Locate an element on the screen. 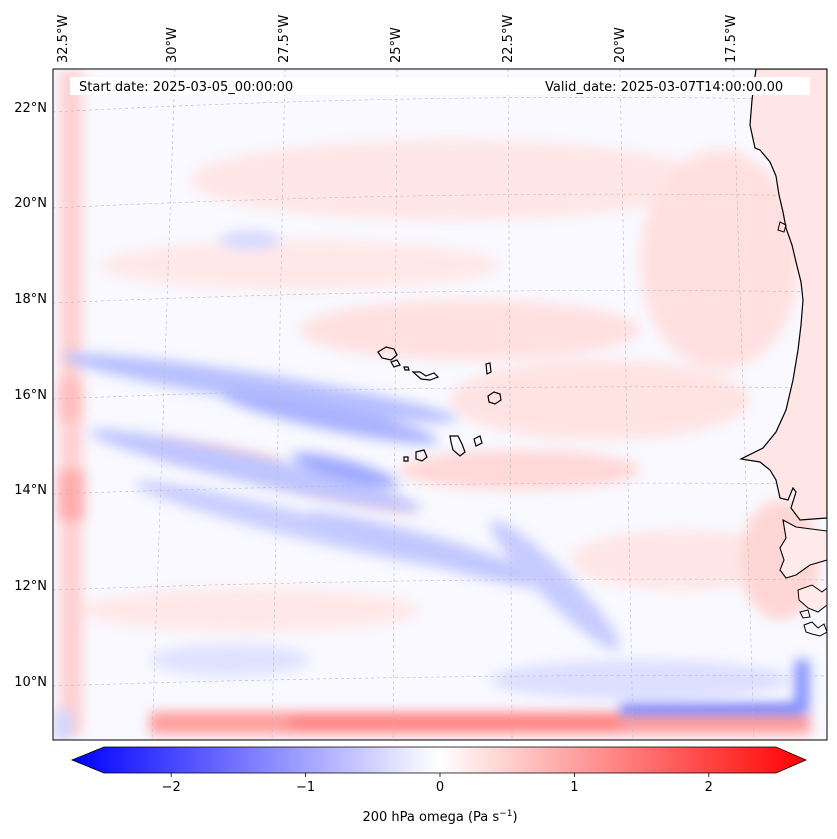 The width and height of the screenshot is (837, 839). colorbar: −2 −1 0 1 2 200 hPa omega (Pa s−1) is located at coordinates (439, 785).